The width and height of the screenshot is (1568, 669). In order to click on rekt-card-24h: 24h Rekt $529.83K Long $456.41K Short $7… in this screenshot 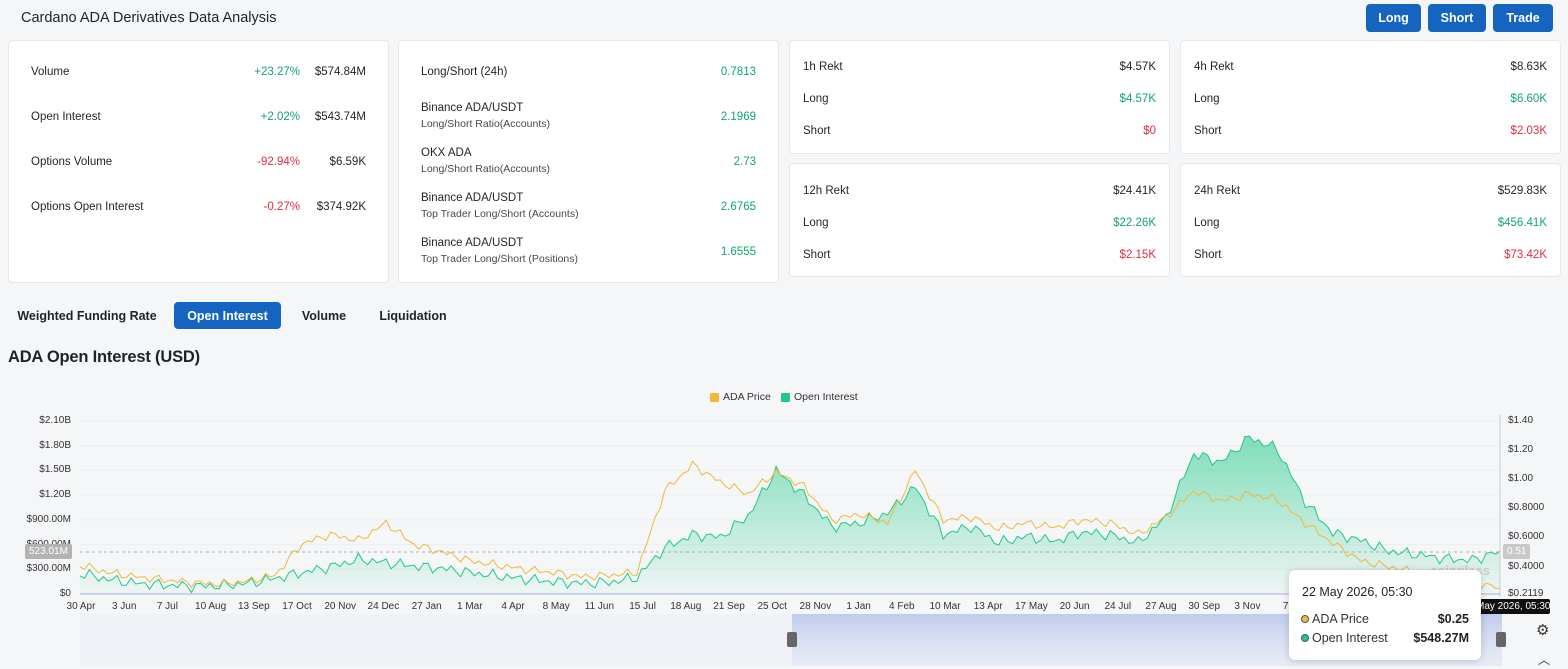, I will do `click(1370, 220)`.